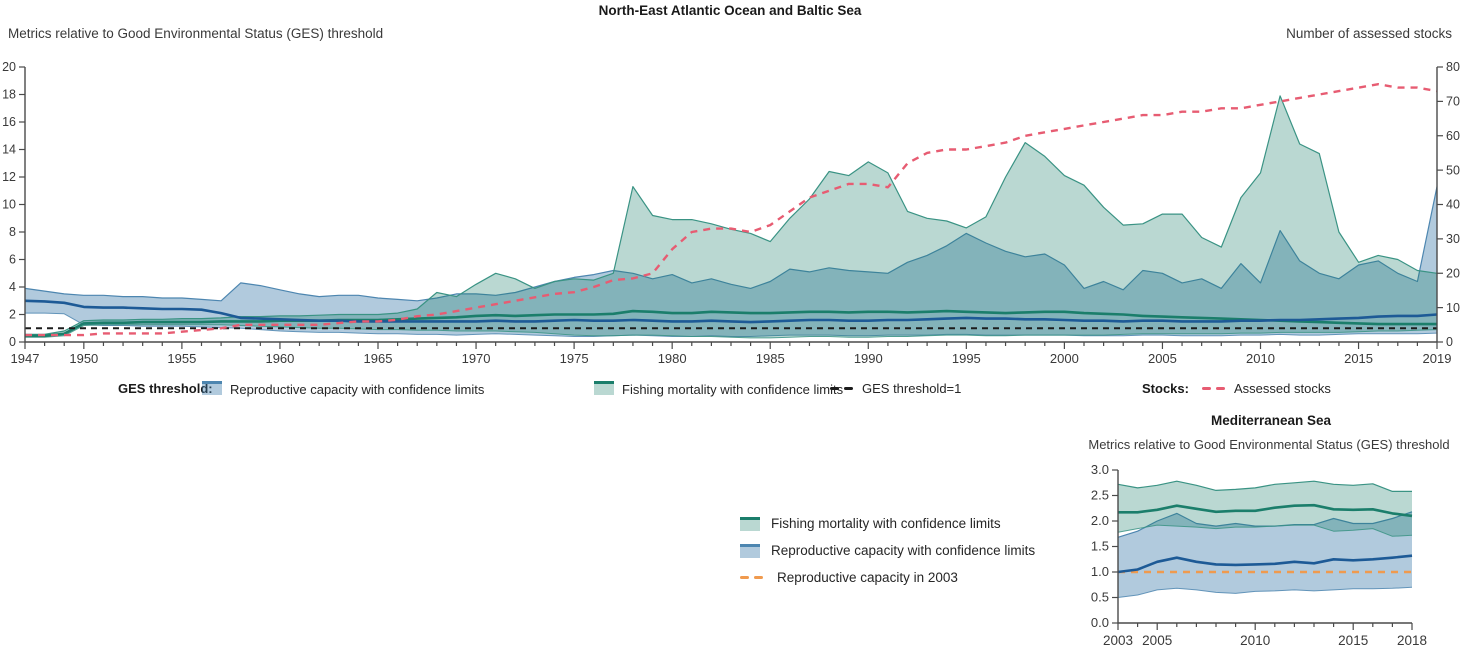  What do you see at coordinates (9, 177) in the screenshot?
I see `svg-text: 12` at bounding box center [9, 177].